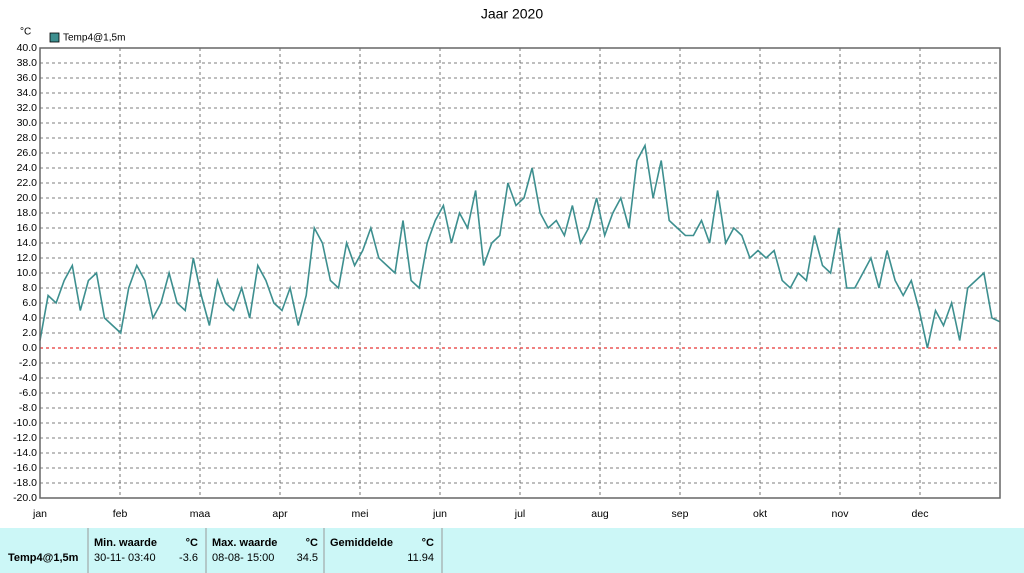  What do you see at coordinates (920, 514) in the screenshot?
I see `x-tick-label: dec` at bounding box center [920, 514].